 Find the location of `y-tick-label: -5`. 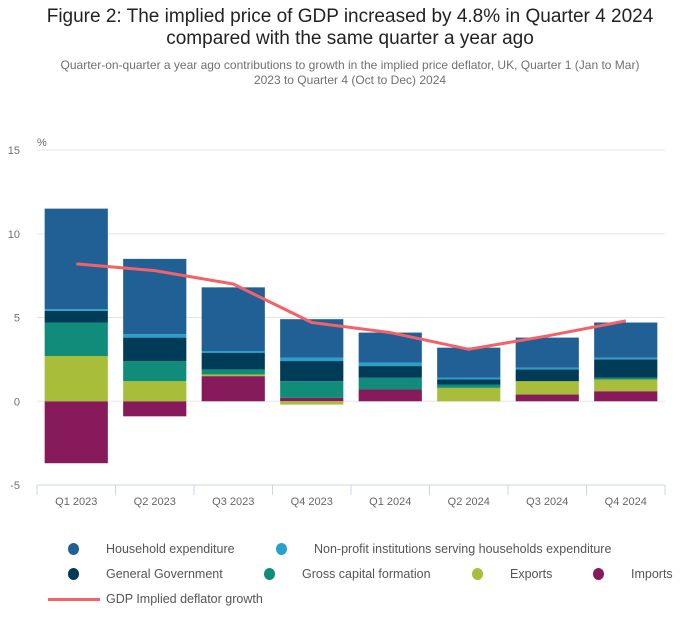

y-tick-label: -5 is located at coordinates (15, 486).